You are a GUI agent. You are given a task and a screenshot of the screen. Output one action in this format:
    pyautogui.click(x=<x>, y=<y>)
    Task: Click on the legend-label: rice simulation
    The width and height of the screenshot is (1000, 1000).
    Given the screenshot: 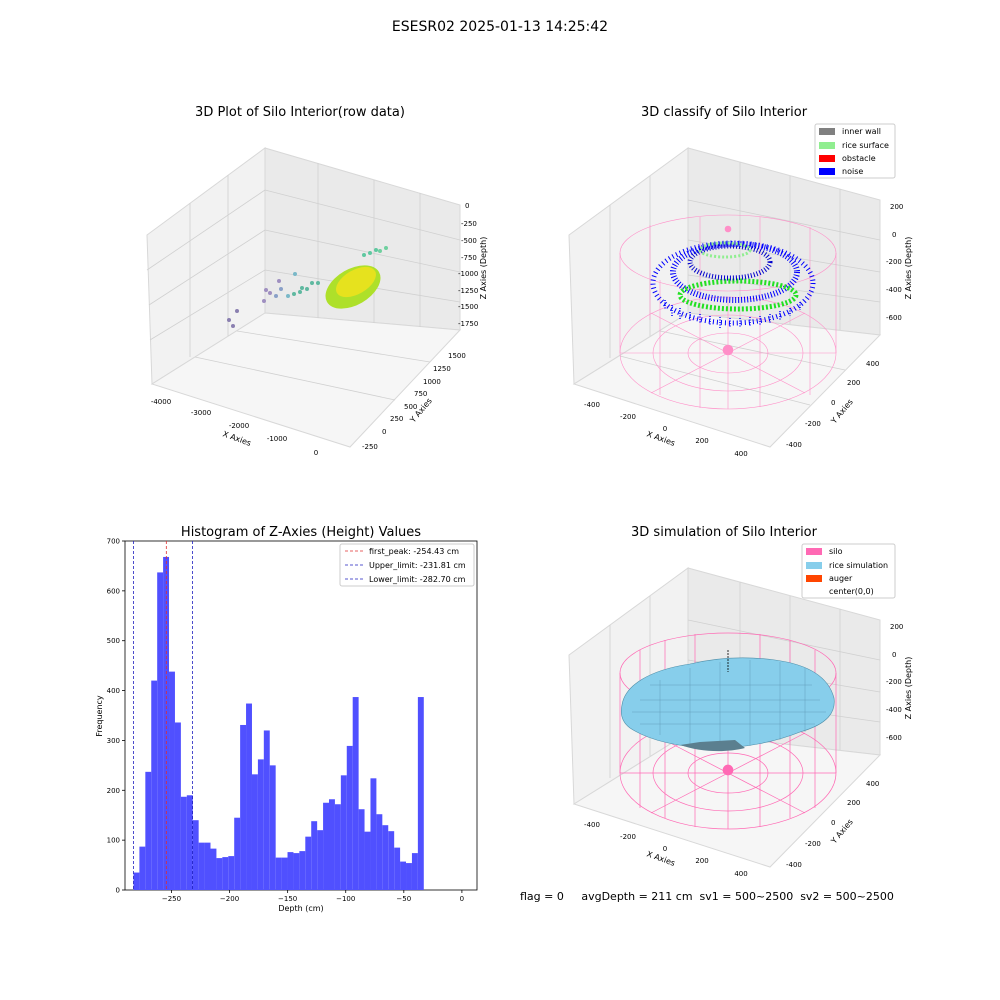 What is the action you would take?
    pyautogui.click(x=858, y=565)
    